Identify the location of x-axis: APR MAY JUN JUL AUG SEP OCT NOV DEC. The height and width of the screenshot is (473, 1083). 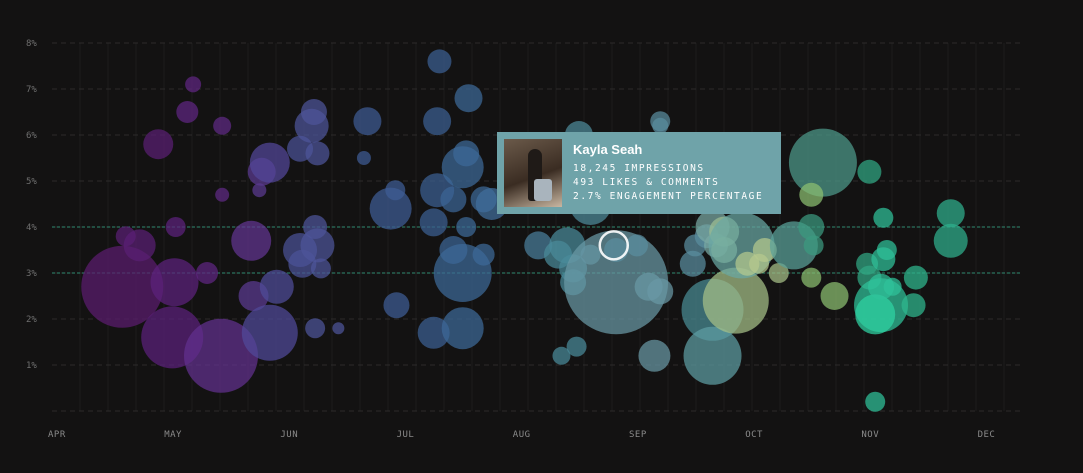
(521, 435).